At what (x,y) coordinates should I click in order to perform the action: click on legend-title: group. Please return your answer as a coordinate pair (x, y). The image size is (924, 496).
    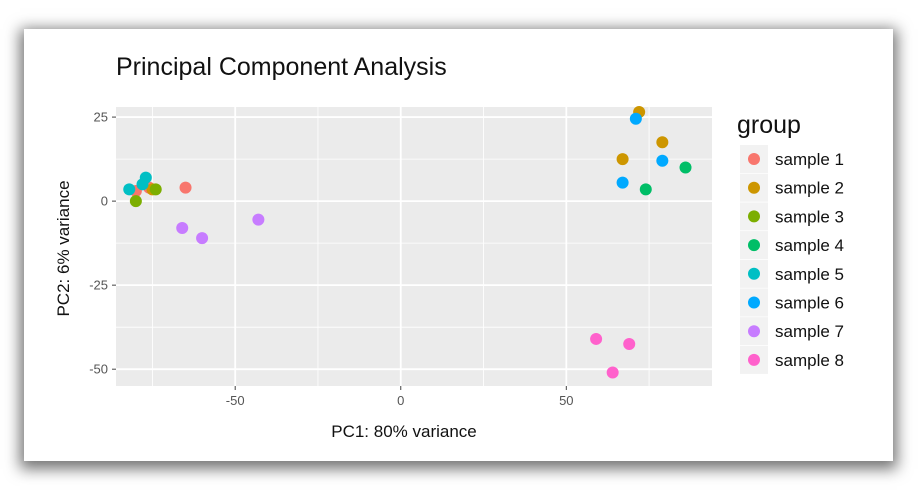
    Looking at the image, I should click on (769, 125).